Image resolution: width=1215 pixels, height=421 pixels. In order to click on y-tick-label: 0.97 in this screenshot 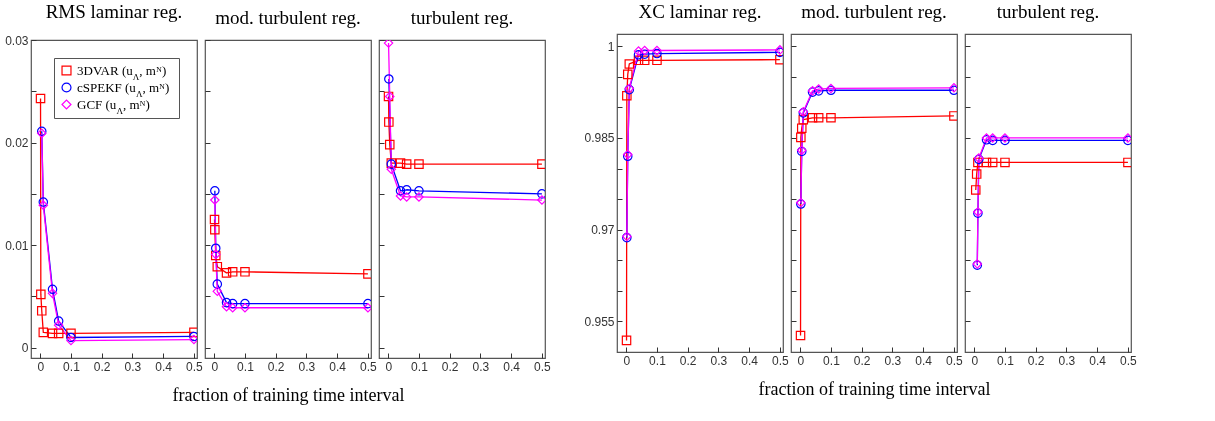, I will do `click(603, 230)`.